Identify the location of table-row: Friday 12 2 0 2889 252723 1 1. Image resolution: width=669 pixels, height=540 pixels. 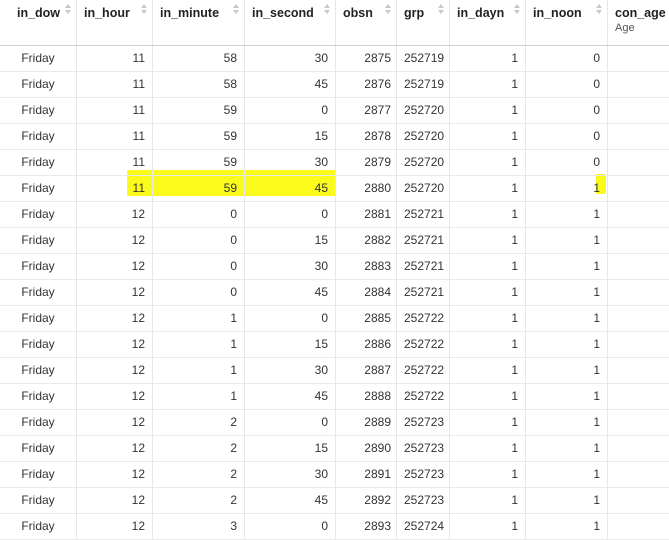
(334, 423).